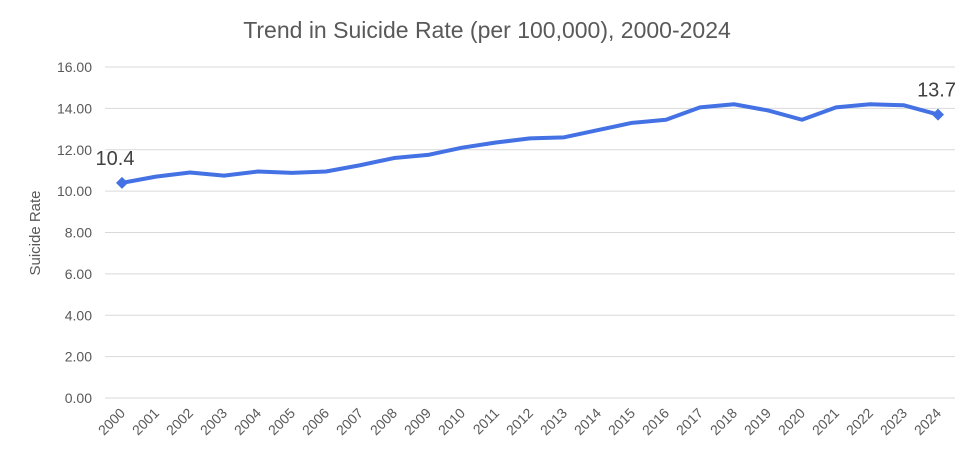  I want to click on x-tick-label: 2010, so click(451, 421).